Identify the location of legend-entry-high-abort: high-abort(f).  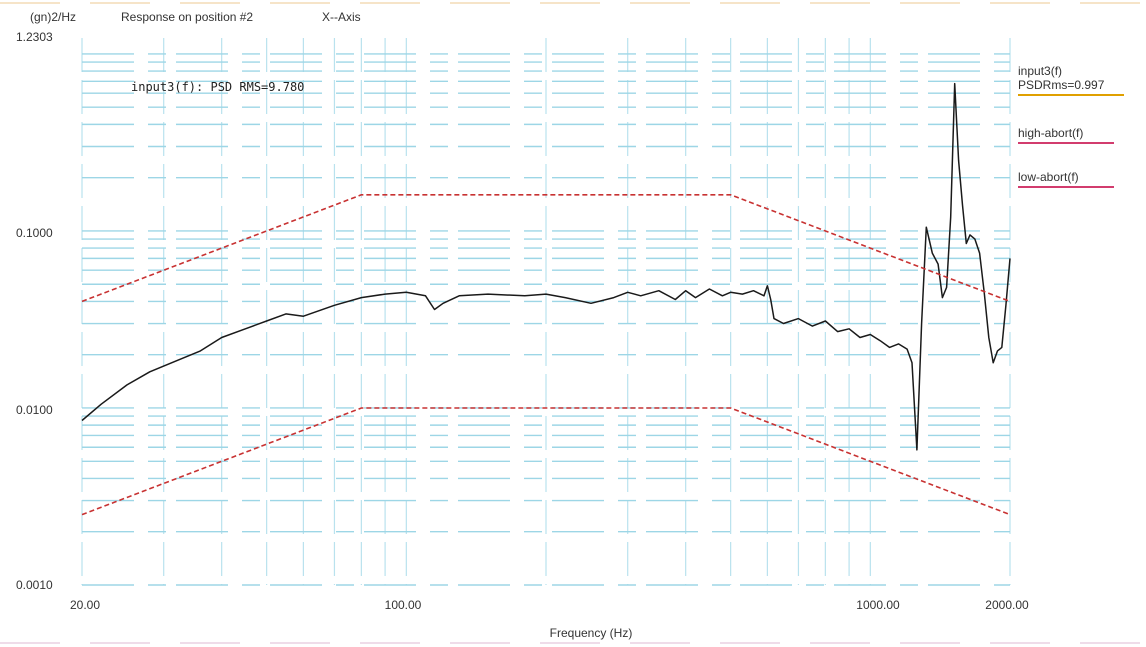
(1066, 135).